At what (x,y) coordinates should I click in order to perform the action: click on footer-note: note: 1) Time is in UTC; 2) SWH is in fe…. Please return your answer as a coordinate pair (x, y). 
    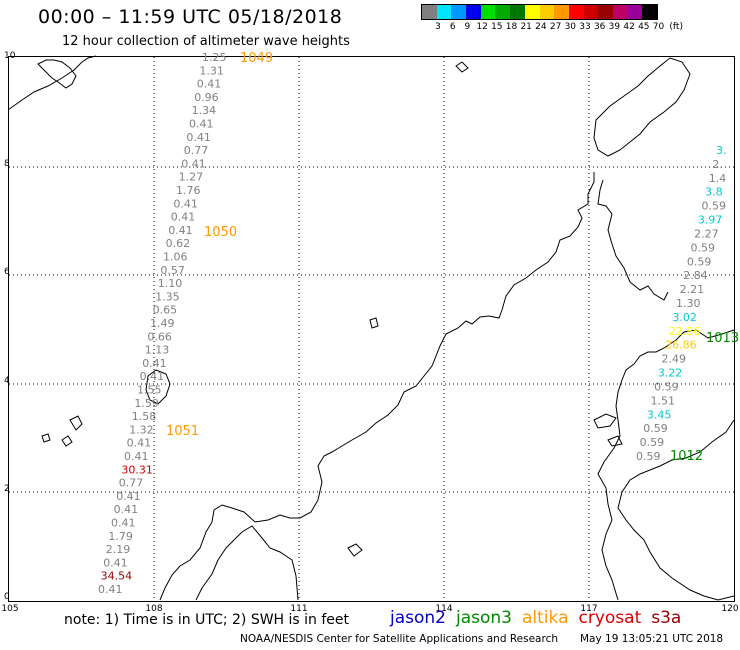
    Looking at the image, I should click on (207, 620).